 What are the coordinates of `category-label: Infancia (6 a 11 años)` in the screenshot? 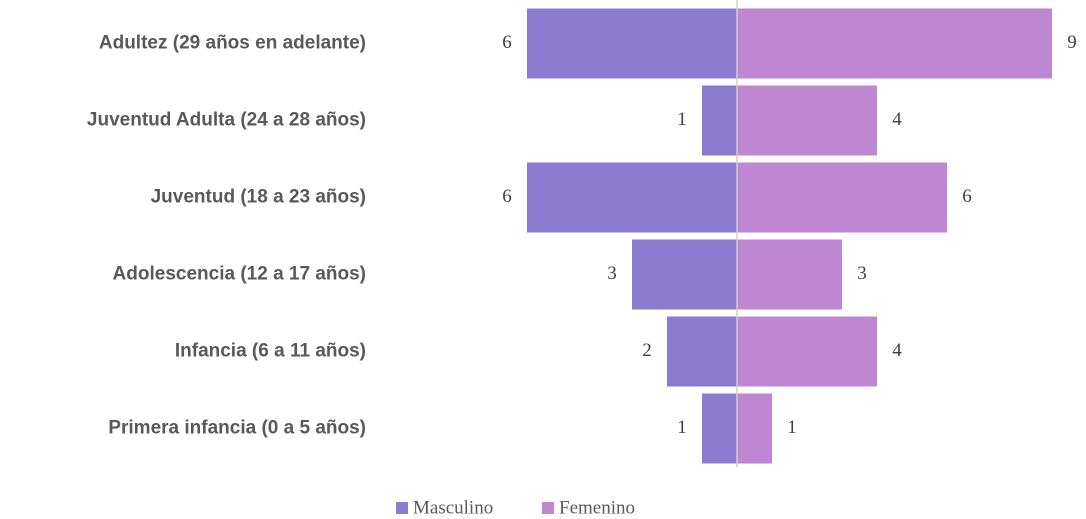 It's located at (270, 351).